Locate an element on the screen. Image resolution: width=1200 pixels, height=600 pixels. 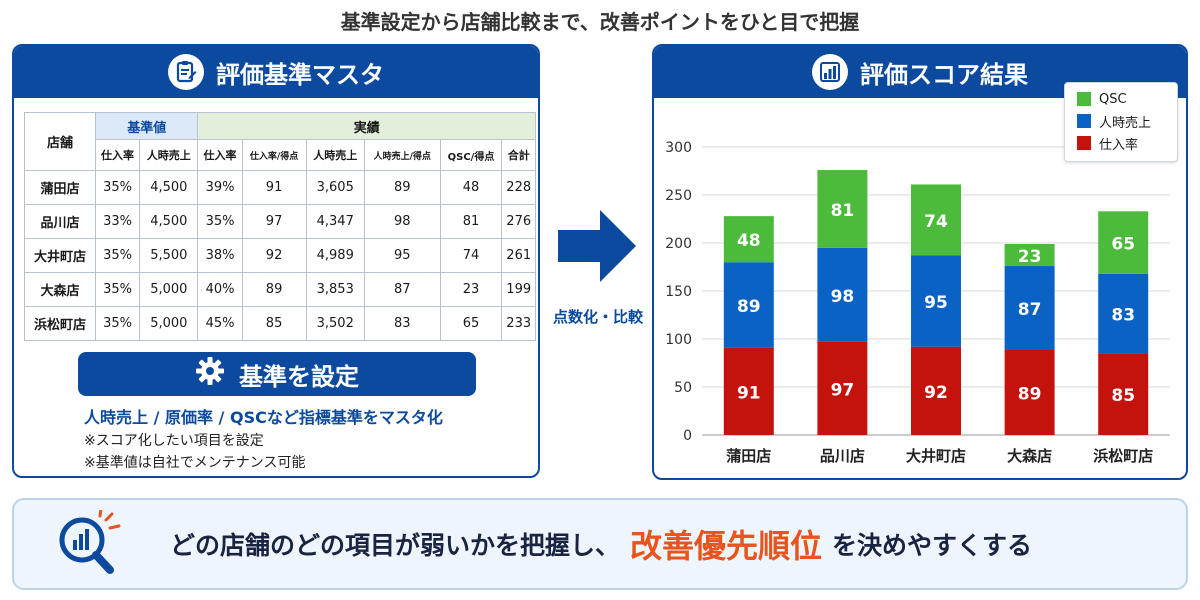
x-tick-label: 大森店 is located at coordinates (1029, 456).